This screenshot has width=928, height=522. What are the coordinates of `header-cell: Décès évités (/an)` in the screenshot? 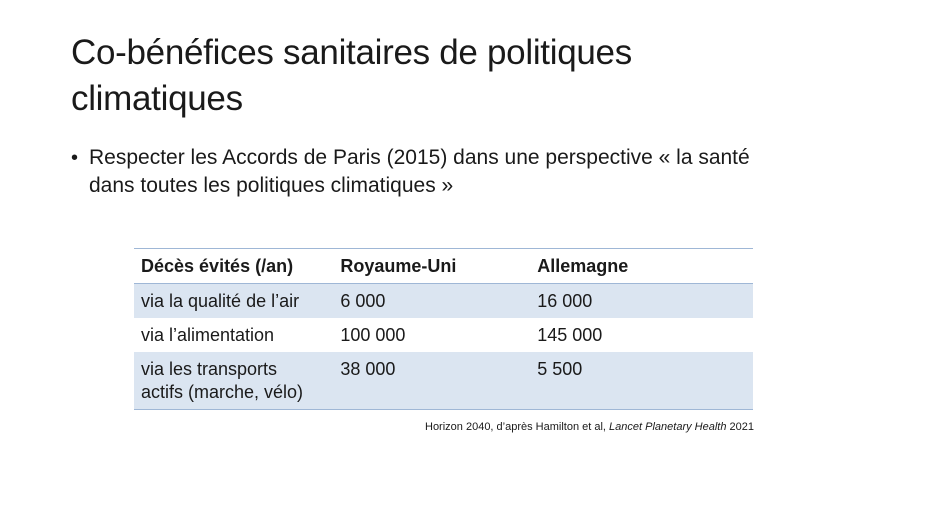 It's located at (217, 266).